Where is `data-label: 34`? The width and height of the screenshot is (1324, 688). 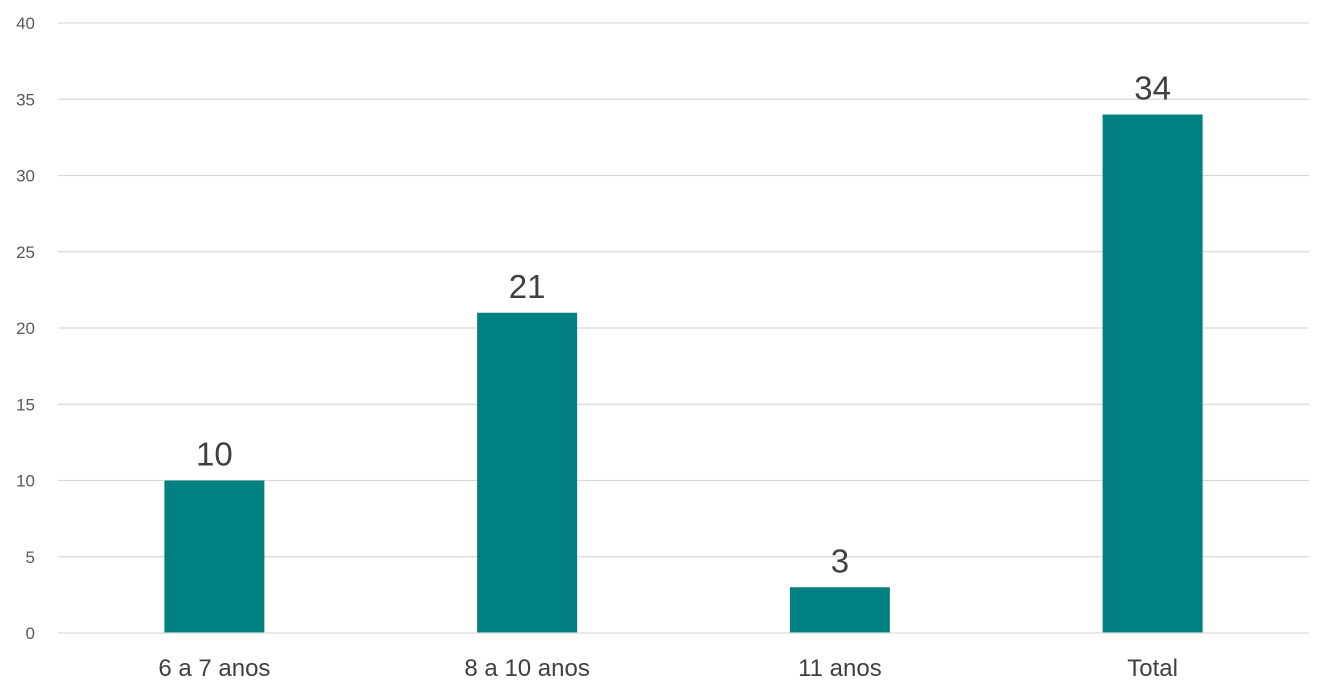 data-label: 34 is located at coordinates (1152, 88).